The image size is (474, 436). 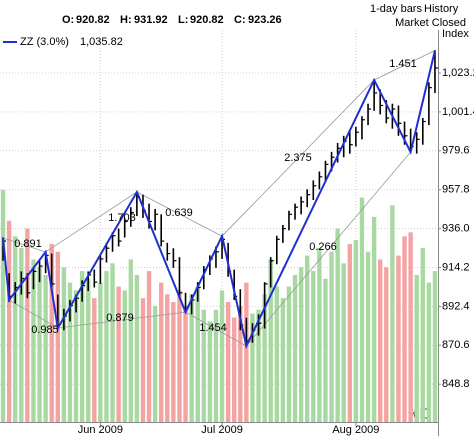 I want to click on y-tick-label: 979.6, so click(x=456, y=151).